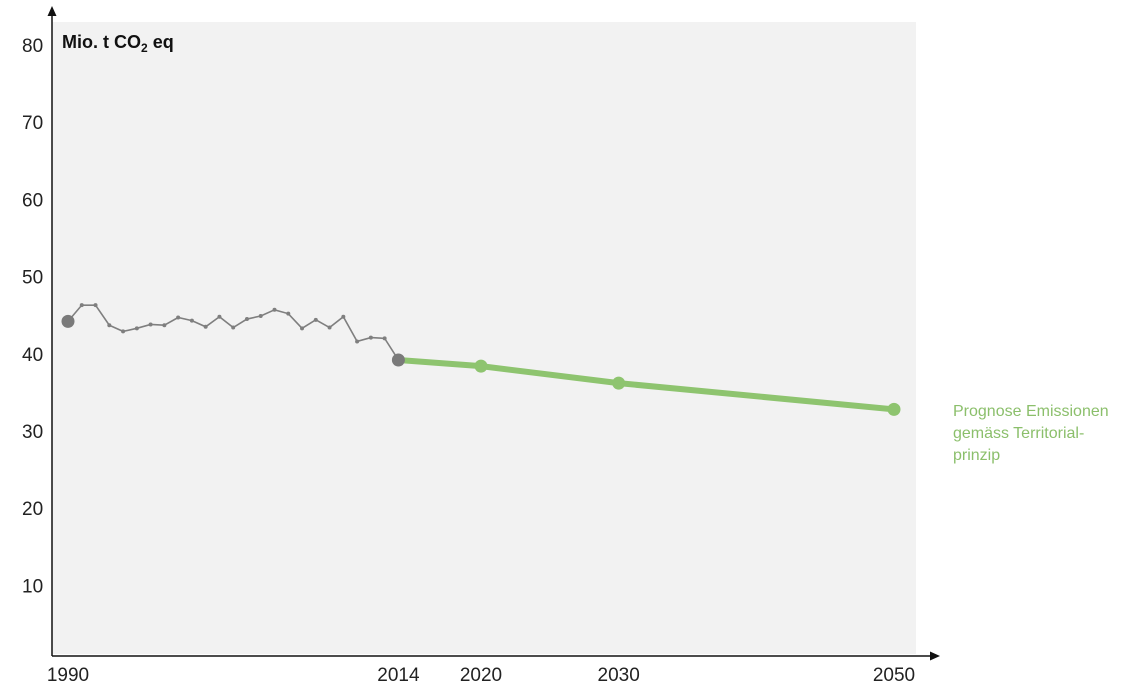 This screenshot has width=1134, height=686. I want to click on y-tick-label: 20, so click(32, 509).